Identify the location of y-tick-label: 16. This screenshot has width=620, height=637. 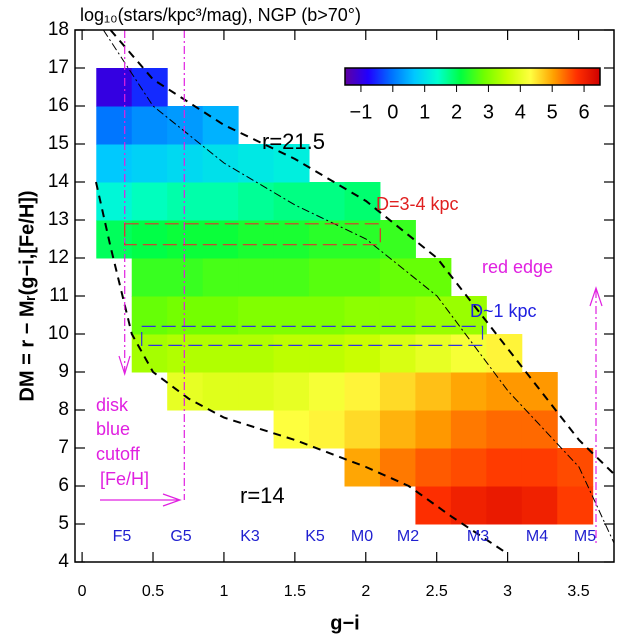
(58, 105).